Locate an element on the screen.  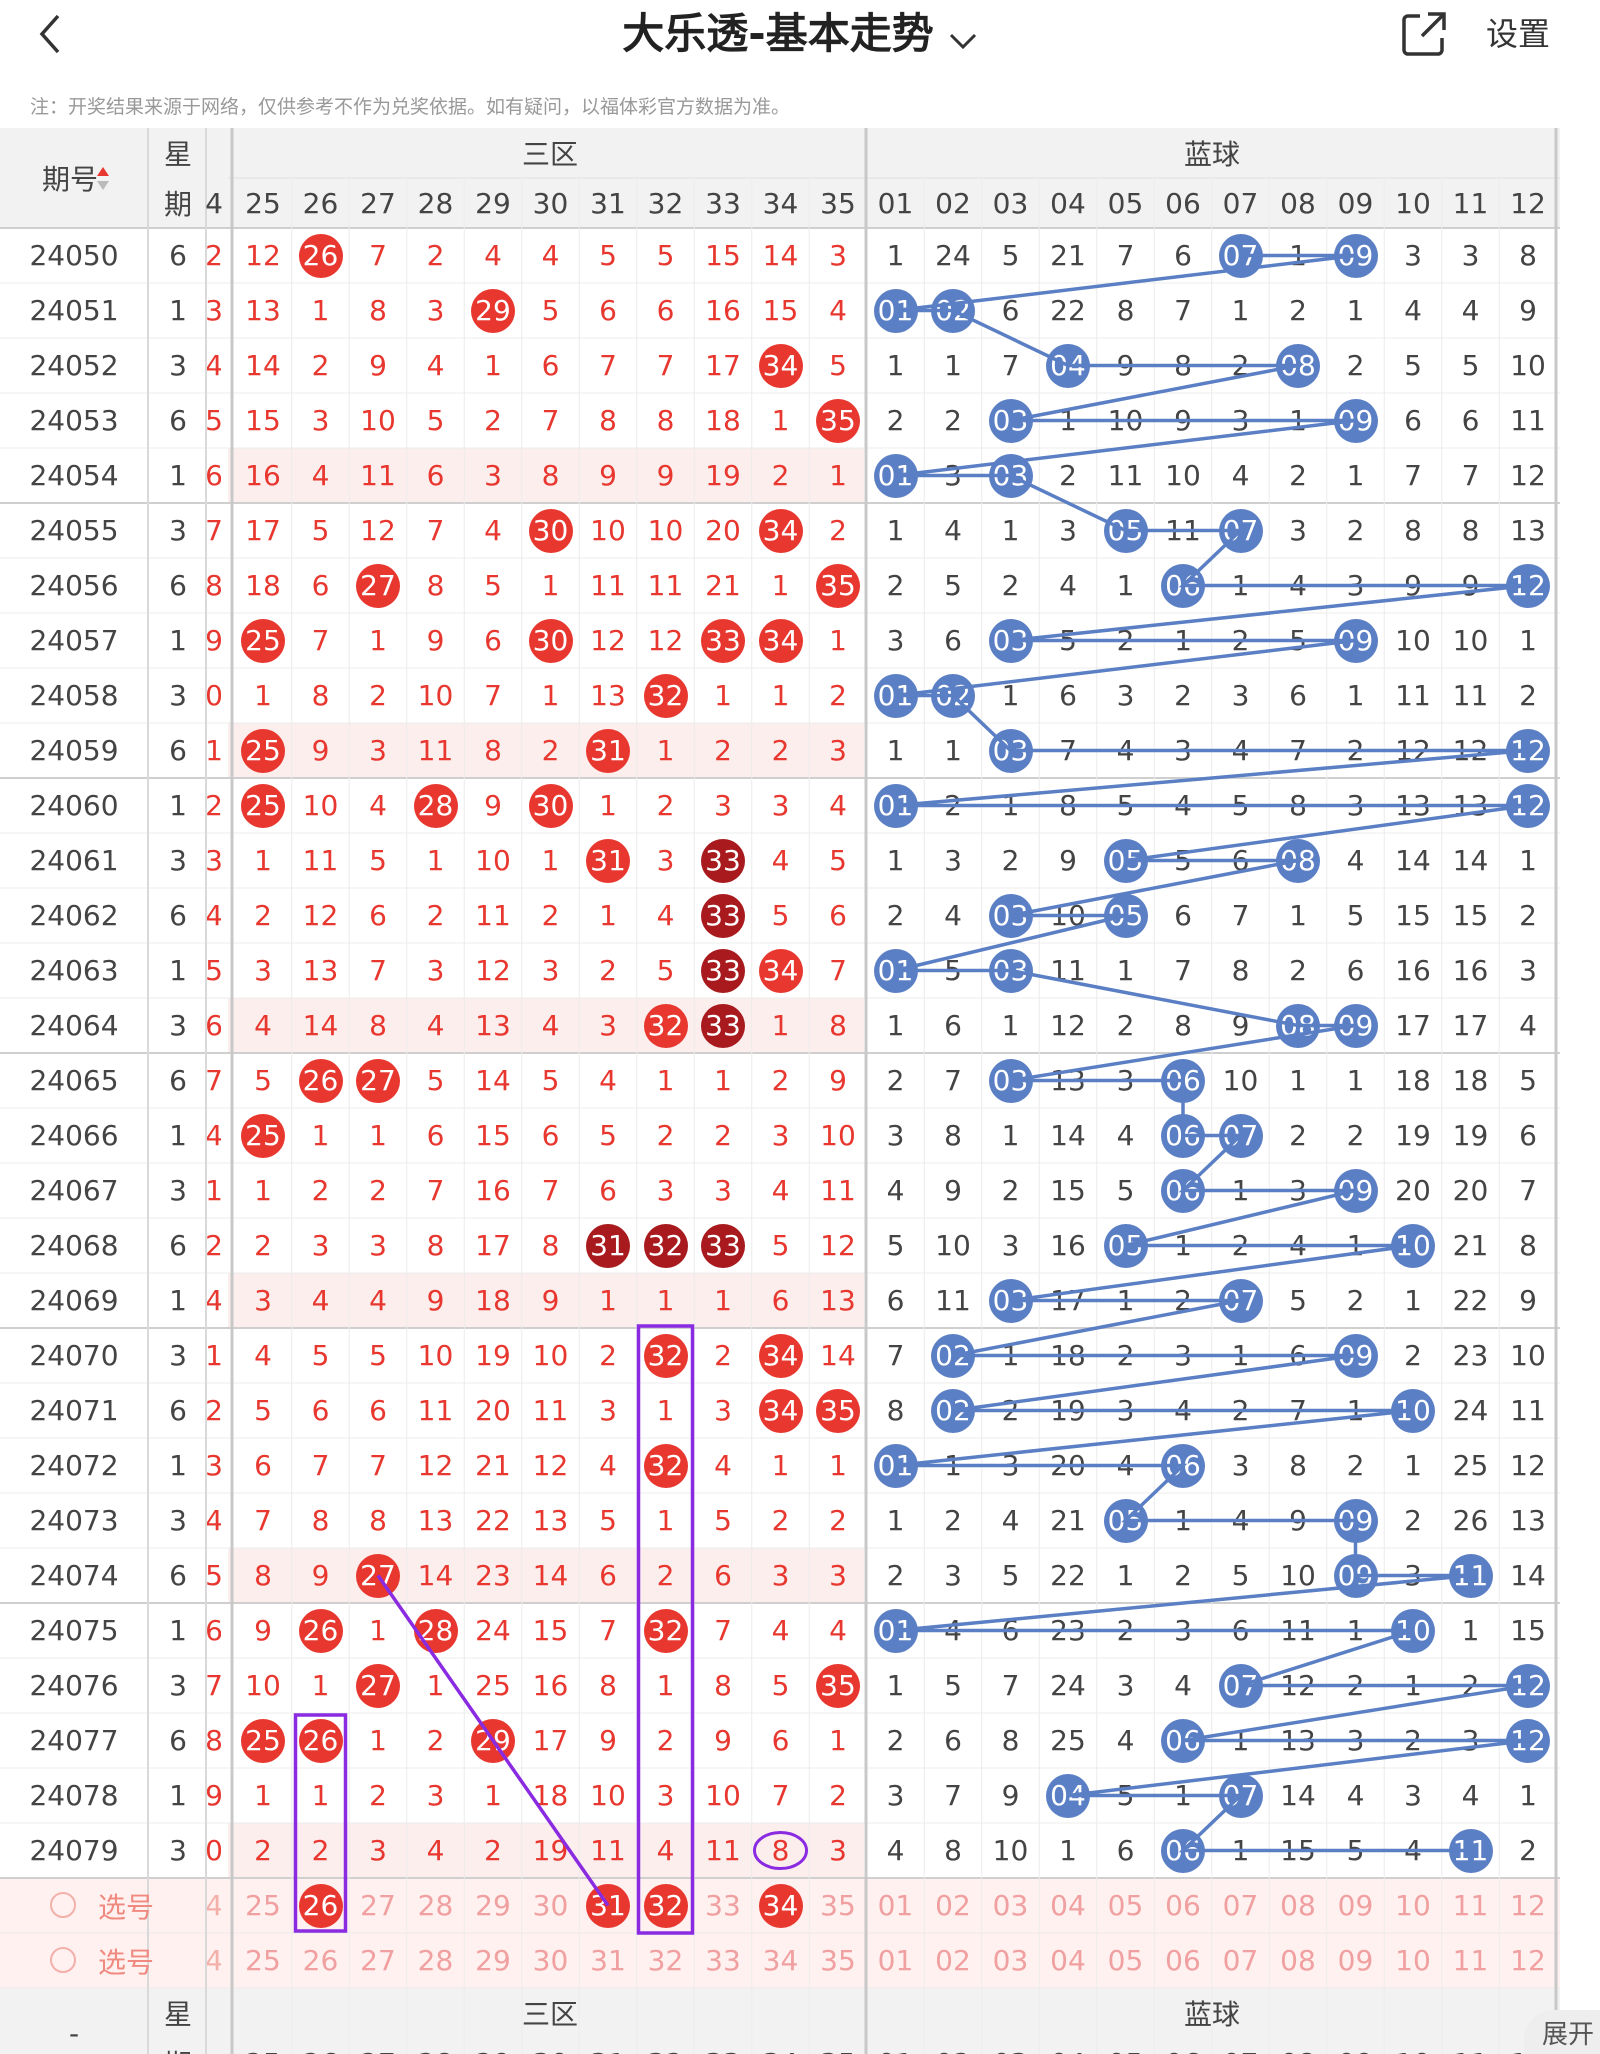
front-miss: 2 is located at coordinates (320, 1850).